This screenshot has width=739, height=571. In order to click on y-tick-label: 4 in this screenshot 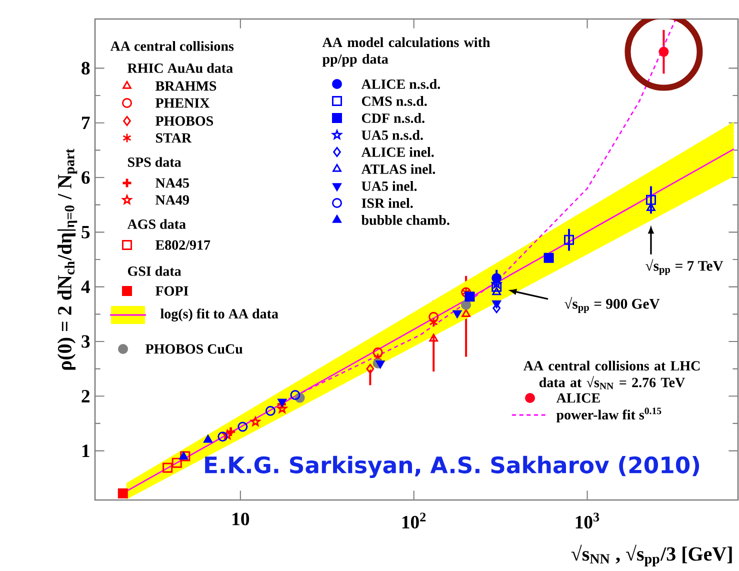, I will do `click(85, 287)`.